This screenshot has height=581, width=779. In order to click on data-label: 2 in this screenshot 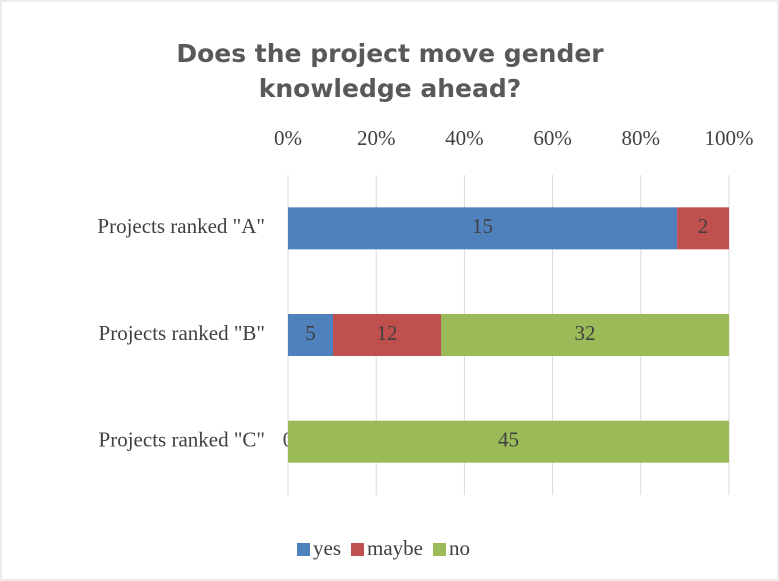, I will do `click(703, 226)`.